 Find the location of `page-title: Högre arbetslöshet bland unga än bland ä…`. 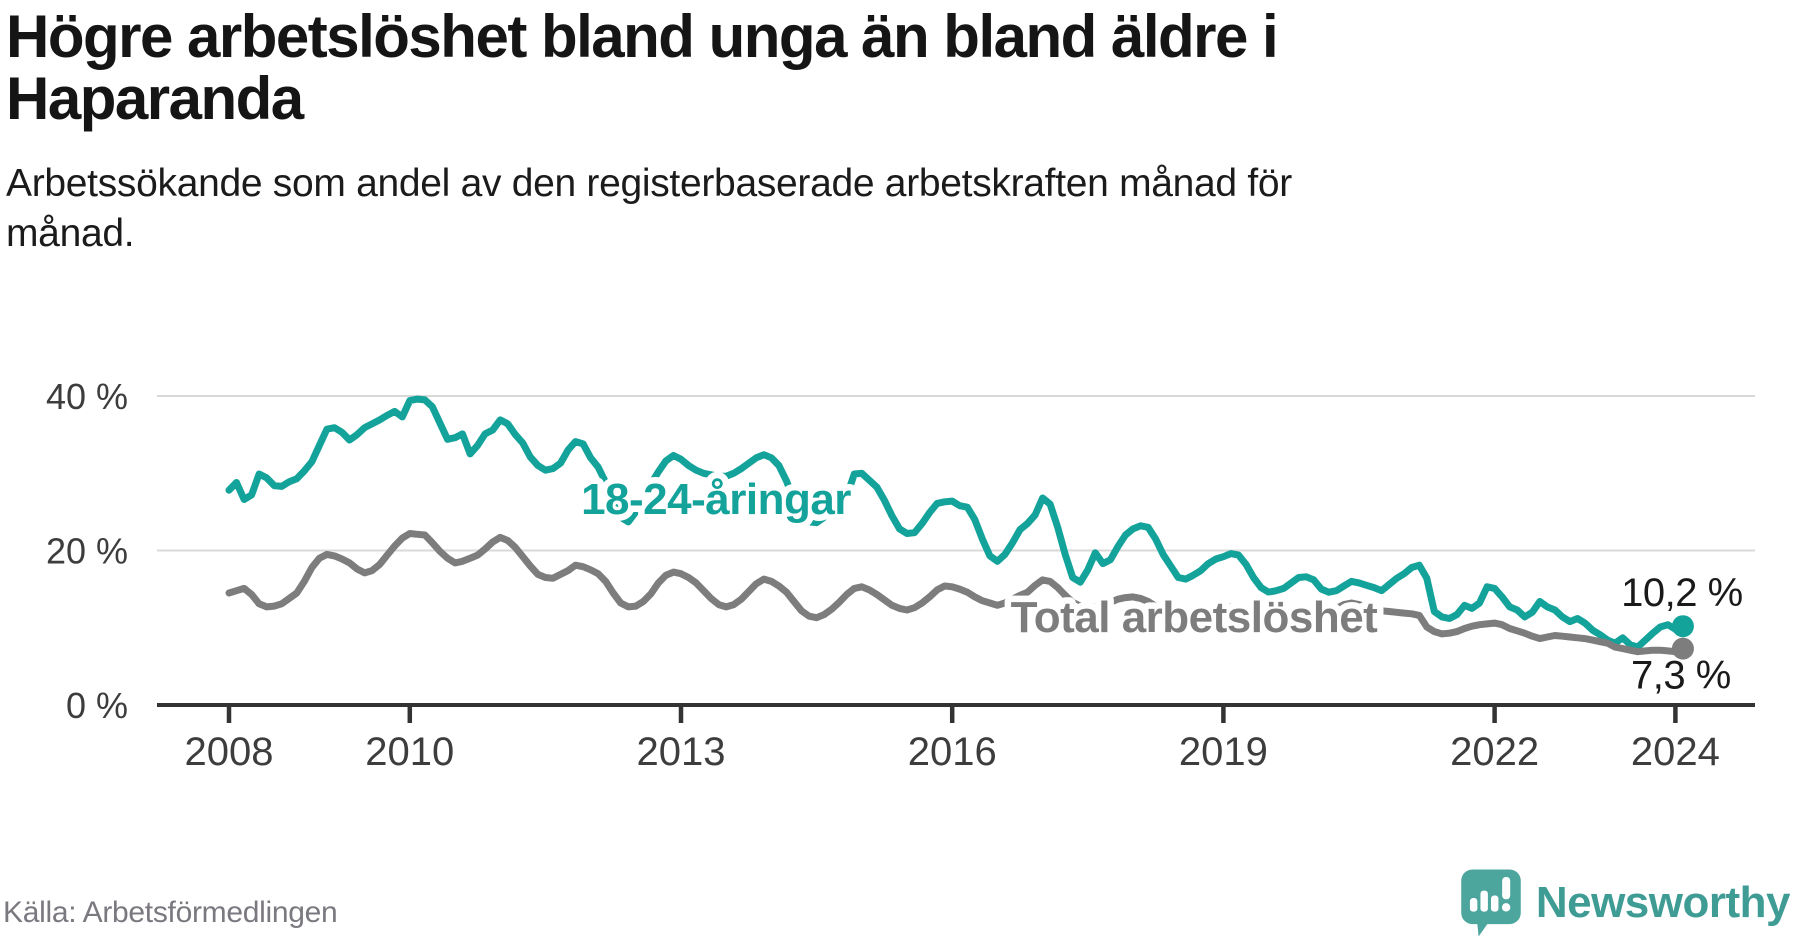

page-title: Högre arbetslöshet bland unga än bland ä… is located at coordinates (893, 68).